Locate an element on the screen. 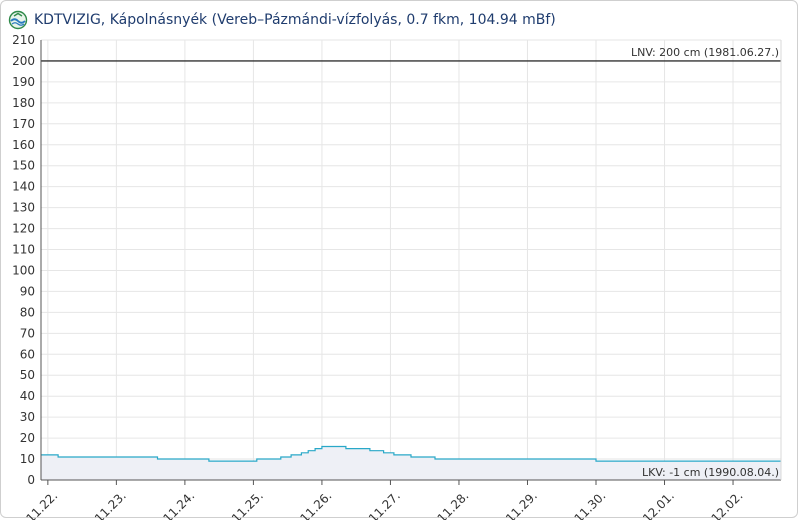  series-fill is located at coordinates (411, 463).